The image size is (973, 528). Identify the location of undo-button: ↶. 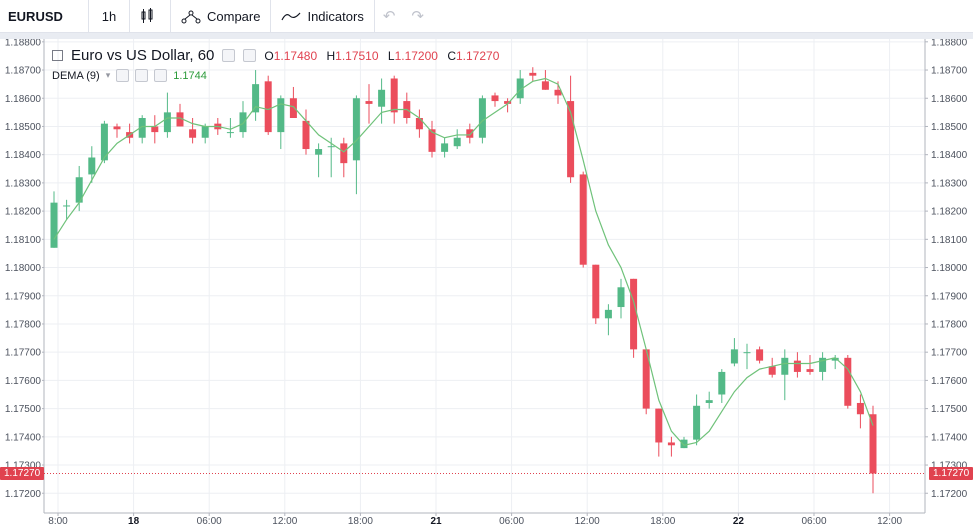
(389, 16).